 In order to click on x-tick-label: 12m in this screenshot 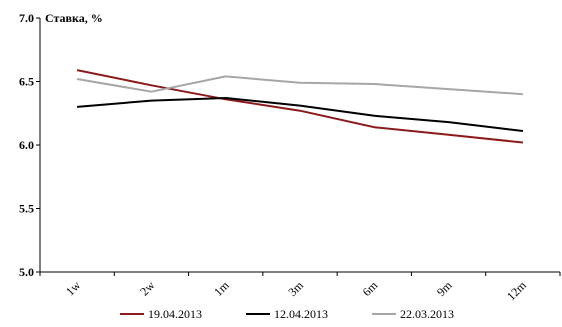, I will do `click(516, 290)`.